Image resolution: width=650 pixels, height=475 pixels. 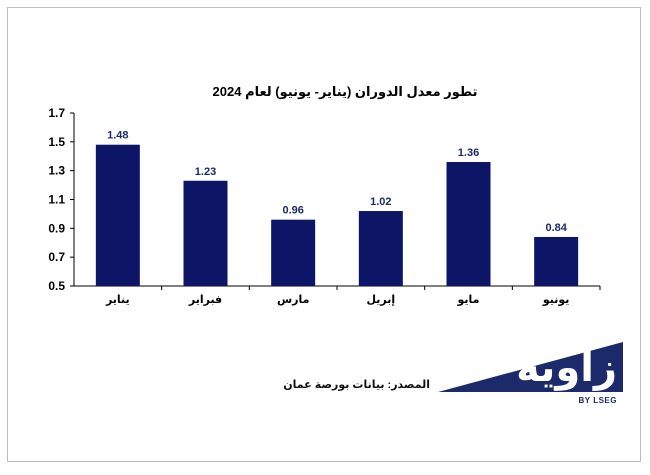 I want to click on x-tick-label: يناير, so click(x=117, y=300).